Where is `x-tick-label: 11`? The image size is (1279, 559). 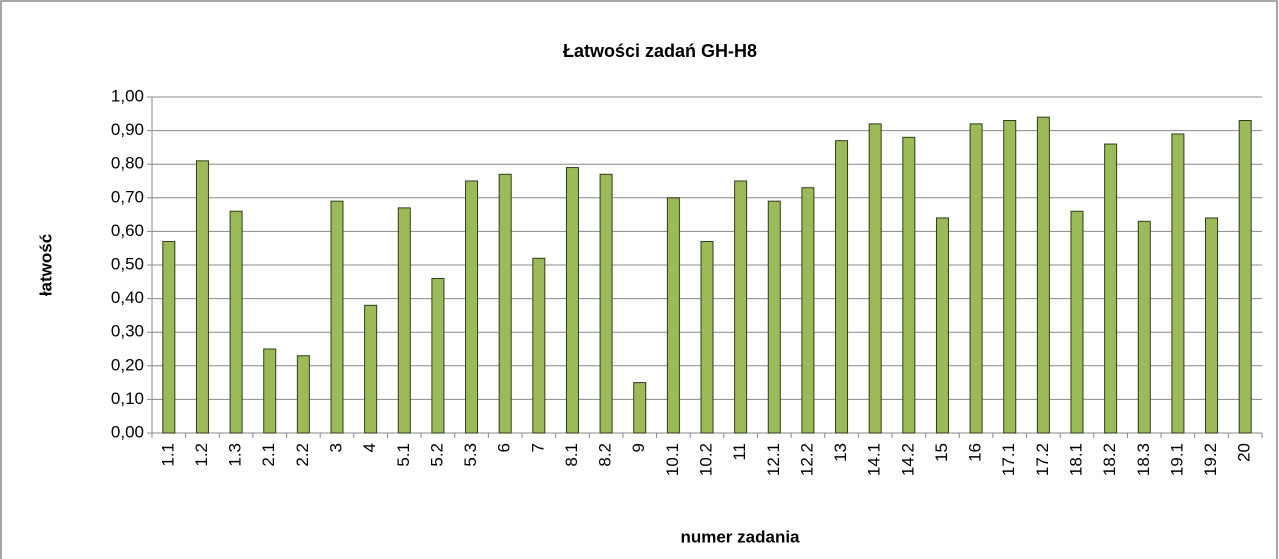 x-tick-label: 11 is located at coordinates (739, 452).